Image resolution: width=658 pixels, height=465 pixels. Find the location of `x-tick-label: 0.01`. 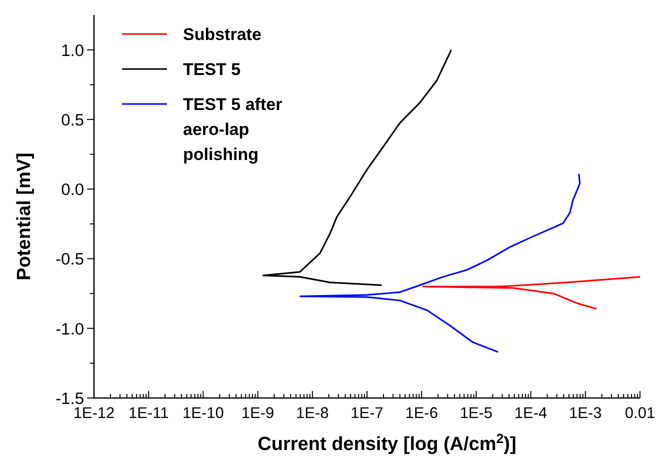

x-tick-label: 0.01 is located at coordinates (640, 413).